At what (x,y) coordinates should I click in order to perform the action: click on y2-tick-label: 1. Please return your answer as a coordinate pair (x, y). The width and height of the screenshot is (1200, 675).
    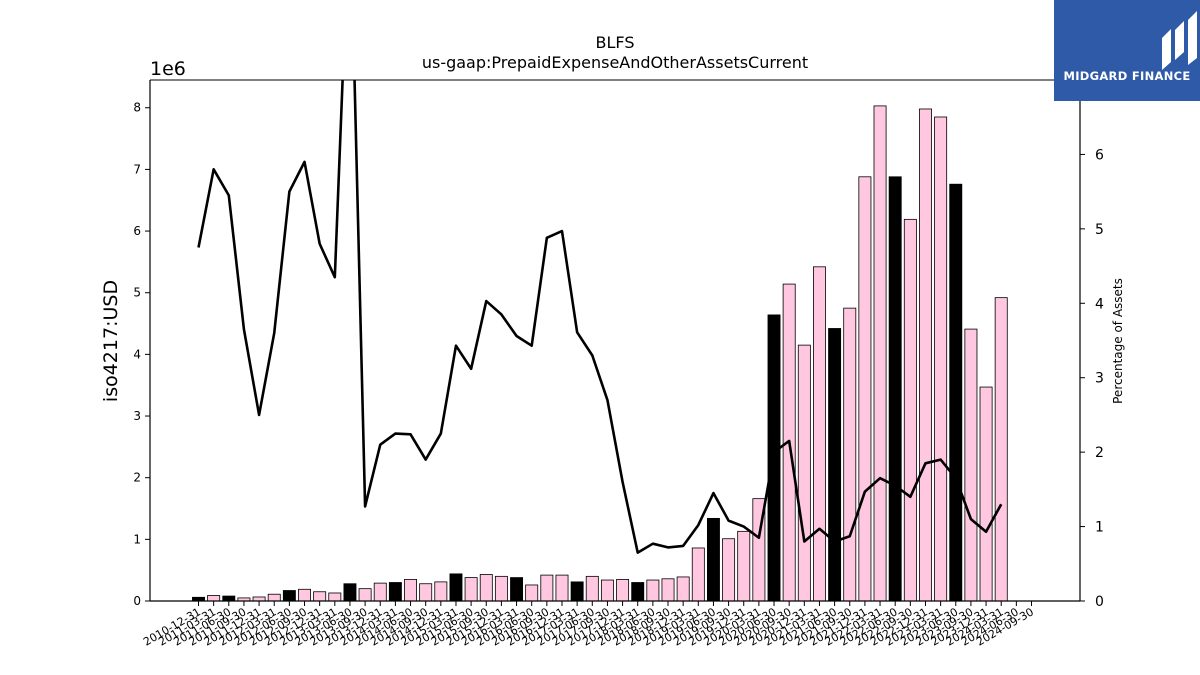
    Looking at the image, I should click on (1099, 528).